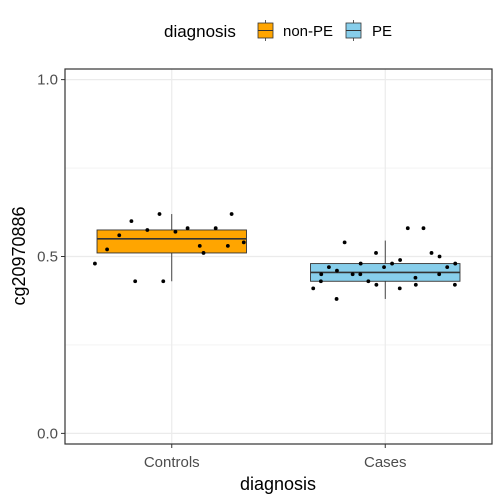 Image resolution: width=504 pixels, height=504 pixels. I want to click on legend-key-pe: PE, so click(368, 30).